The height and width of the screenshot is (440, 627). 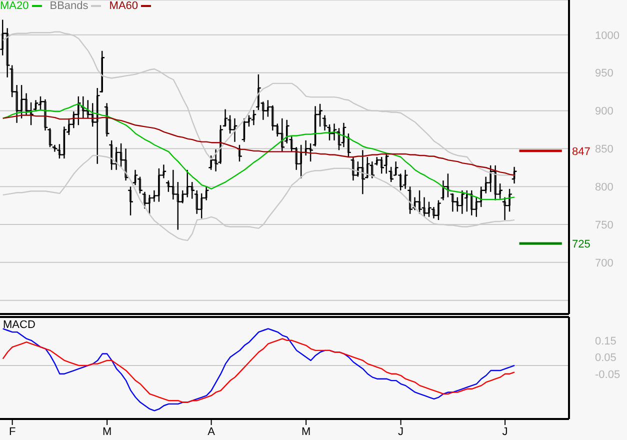 What do you see at coordinates (607, 36) in the screenshot?
I see `y-tick-label: 1000` at bounding box center [607, 36].